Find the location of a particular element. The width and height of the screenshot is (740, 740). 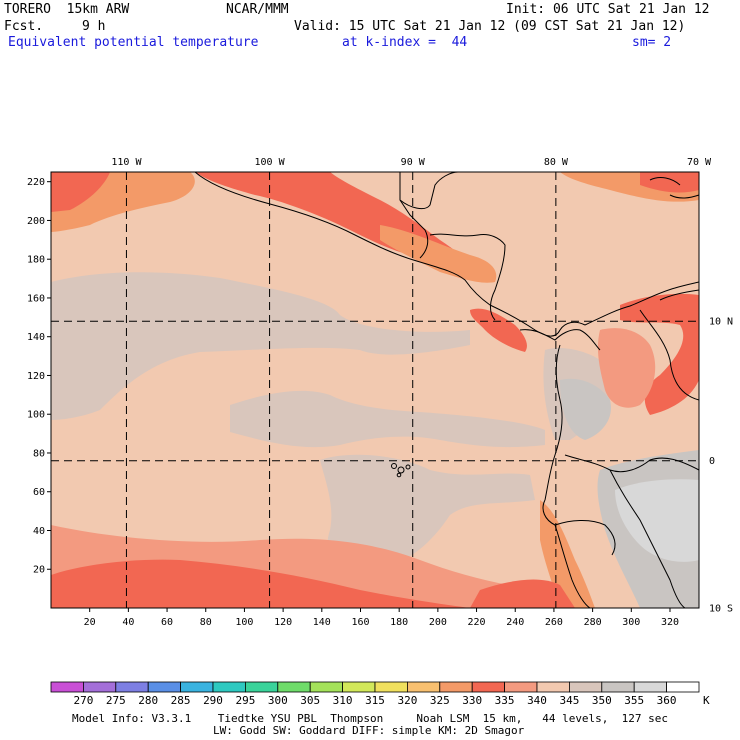

colorbar-label: 350 is located at coordinates (602, 700).